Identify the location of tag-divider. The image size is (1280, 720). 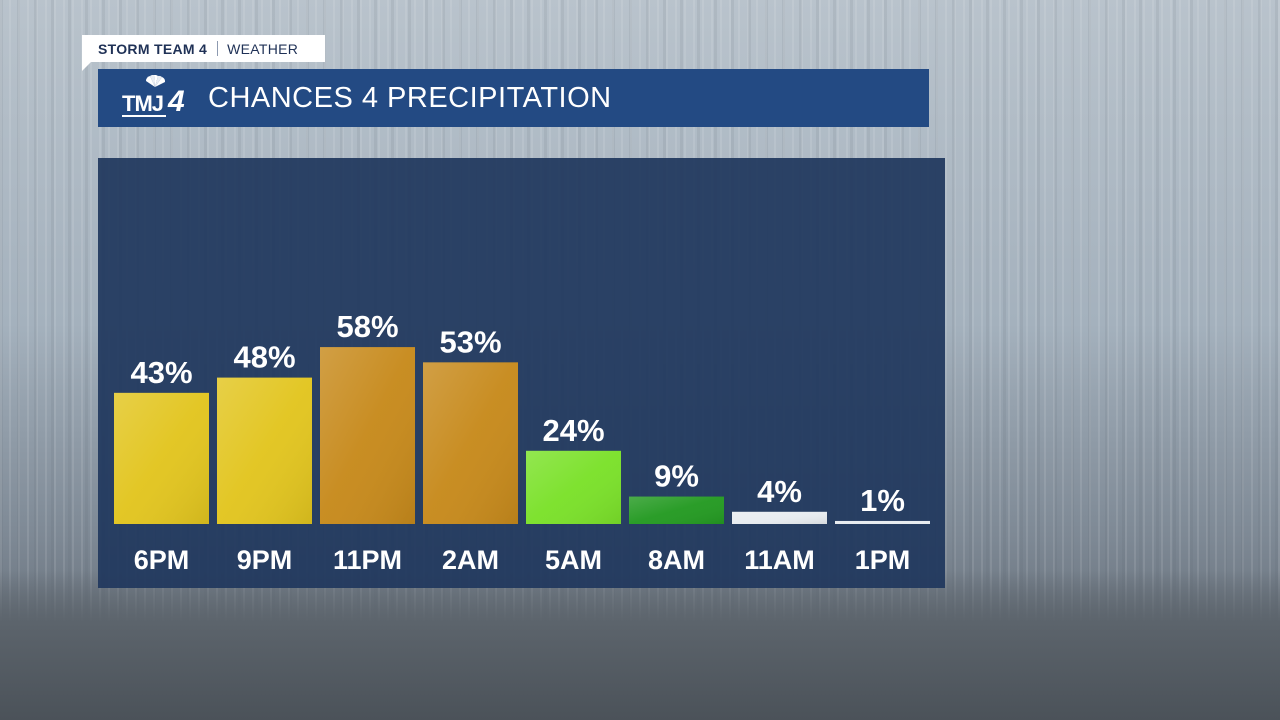
(218, 48).